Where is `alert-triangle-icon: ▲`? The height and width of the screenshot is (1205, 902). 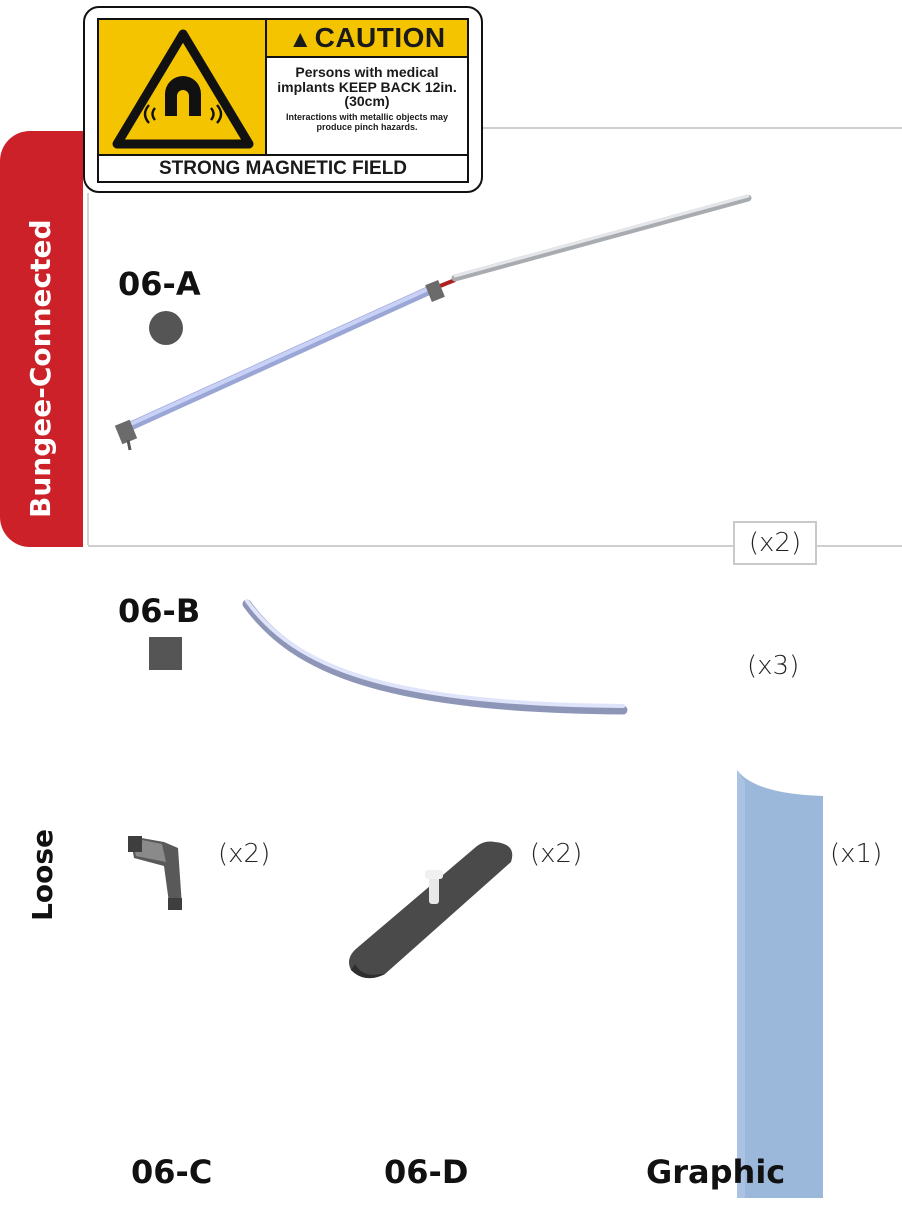 alert-triangle-icon: ▲ is located at coordinates (300, 39).